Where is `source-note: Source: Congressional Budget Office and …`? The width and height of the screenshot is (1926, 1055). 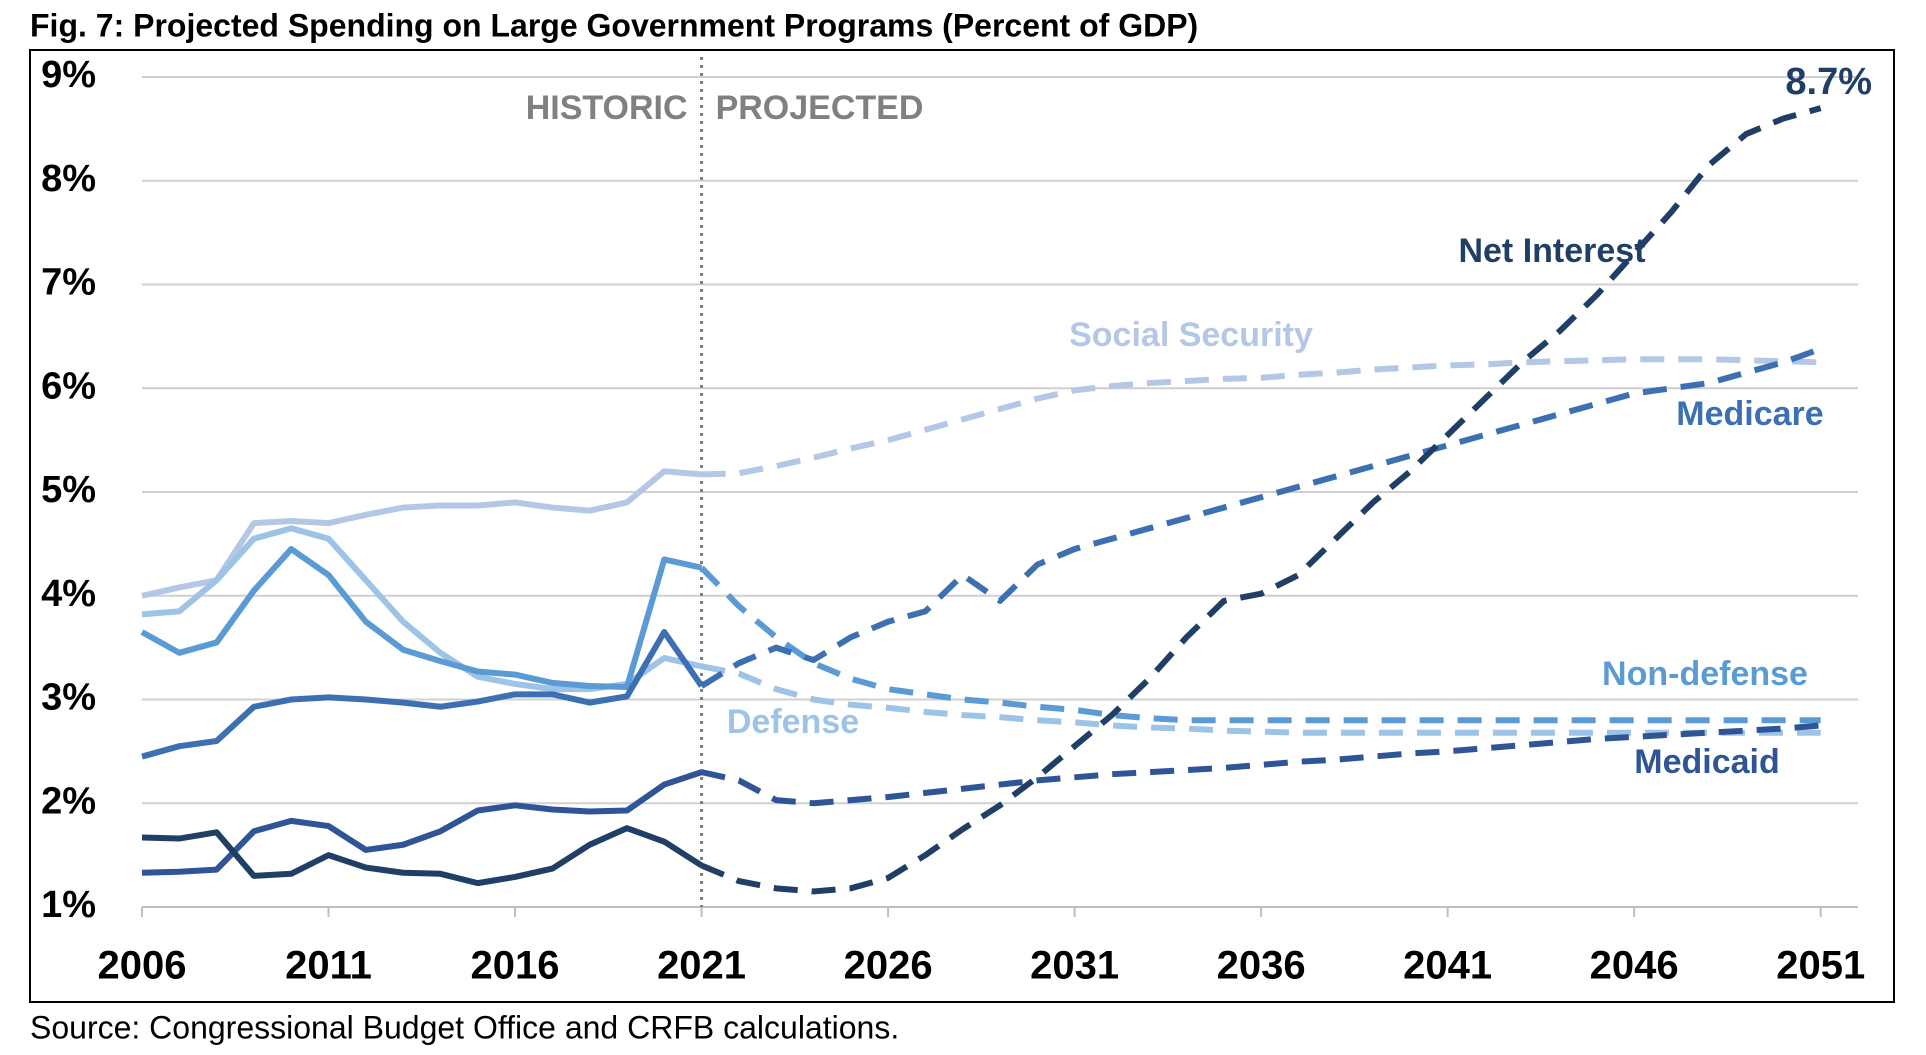
source-note: Source: Congressional Budget Office and … is located at coordinates (464, 1027).